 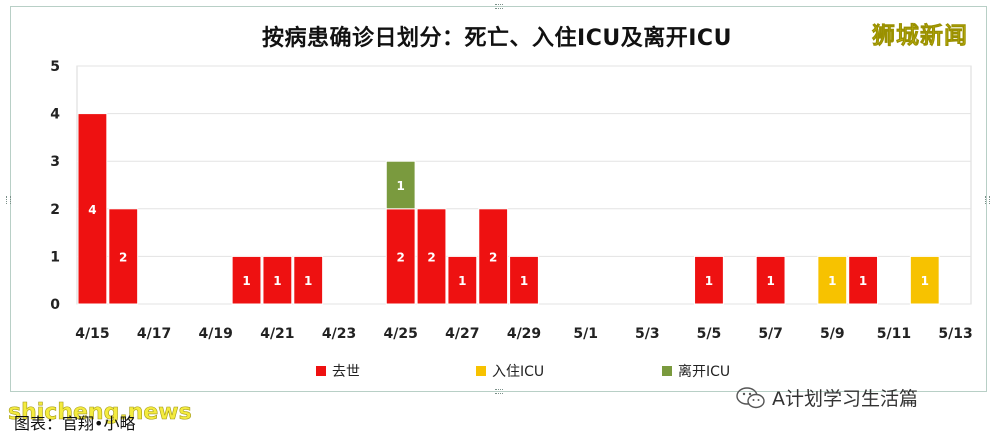 What do you see at coordinates (462, 334) in the screenshot?
I see `x-tick-label: 4/27` at bounding box center [462, 334].